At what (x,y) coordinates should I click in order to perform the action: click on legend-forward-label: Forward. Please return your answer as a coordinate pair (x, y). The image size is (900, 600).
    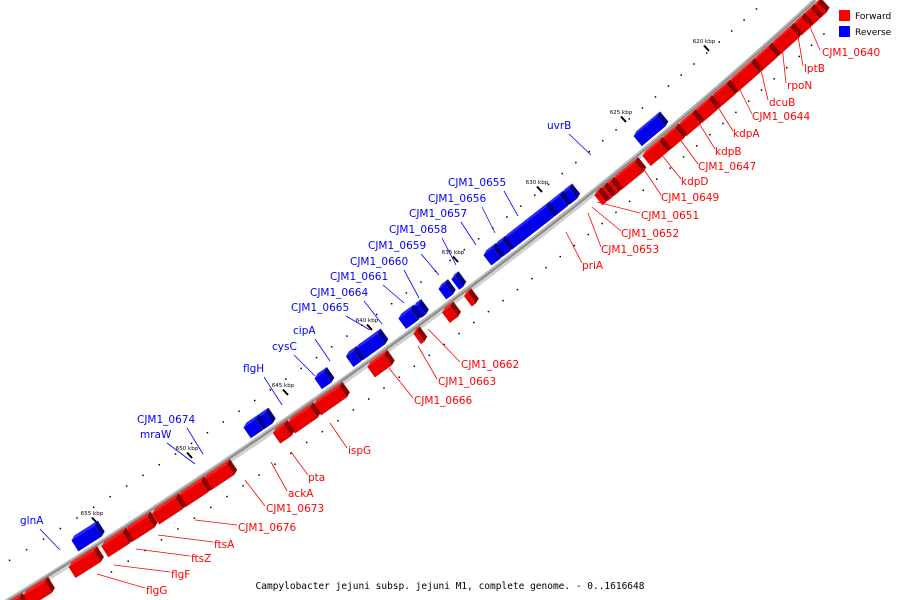
    Looking at the image, I should click on (873, 17).